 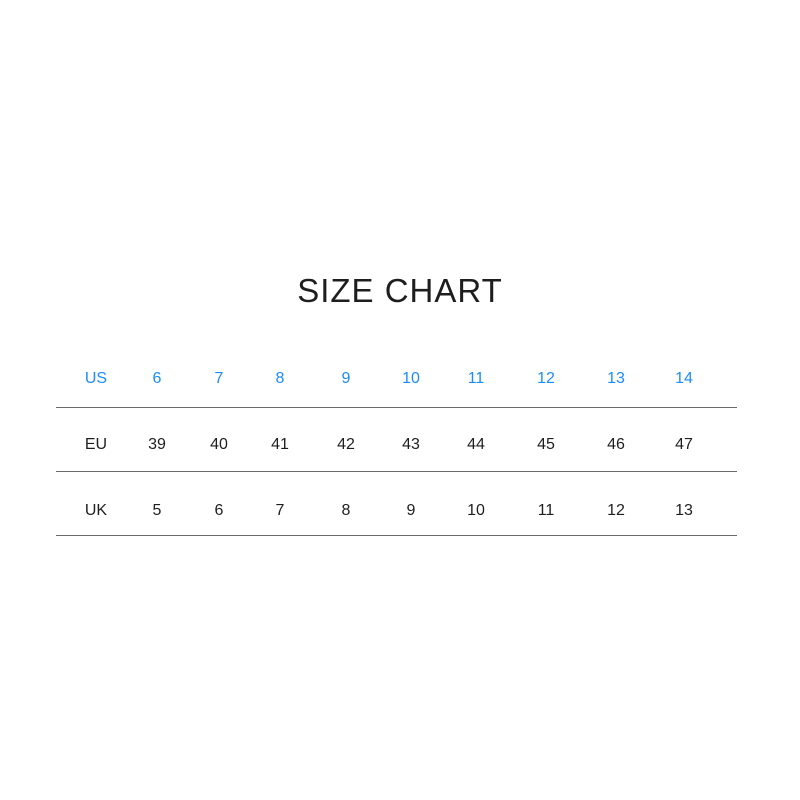 I want to click on size-cell: 47, so click(x=684, y=444).